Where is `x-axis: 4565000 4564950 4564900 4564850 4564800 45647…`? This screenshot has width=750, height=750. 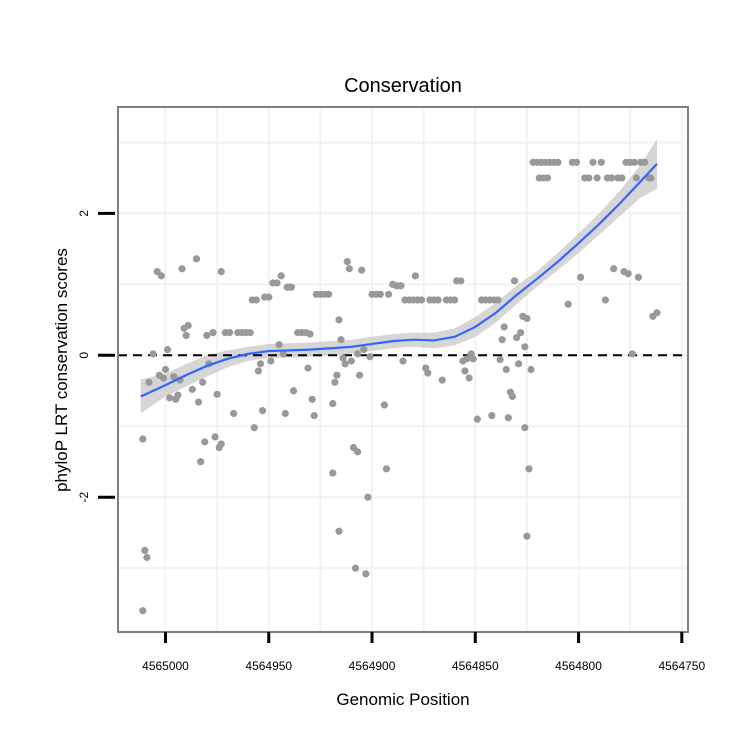
x-axis: 4565000 4564950 4564900 4564850 4564800 45647… is located at coordinates (423, 652).